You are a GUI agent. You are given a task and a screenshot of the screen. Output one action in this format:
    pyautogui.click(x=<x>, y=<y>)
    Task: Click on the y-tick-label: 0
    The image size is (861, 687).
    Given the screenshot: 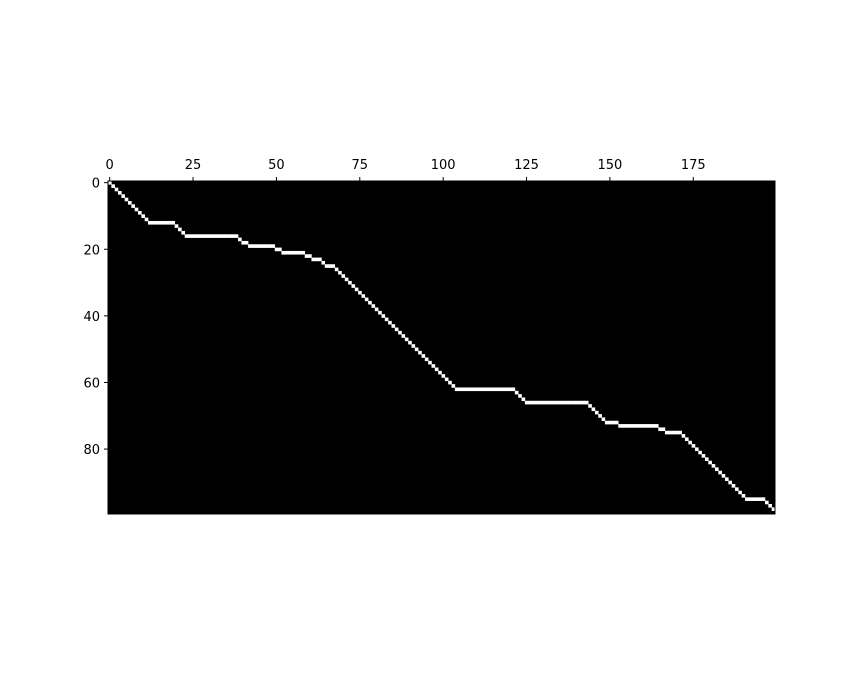 What is the action you would take?
    pyautogui.click(x=96, y=184)
    